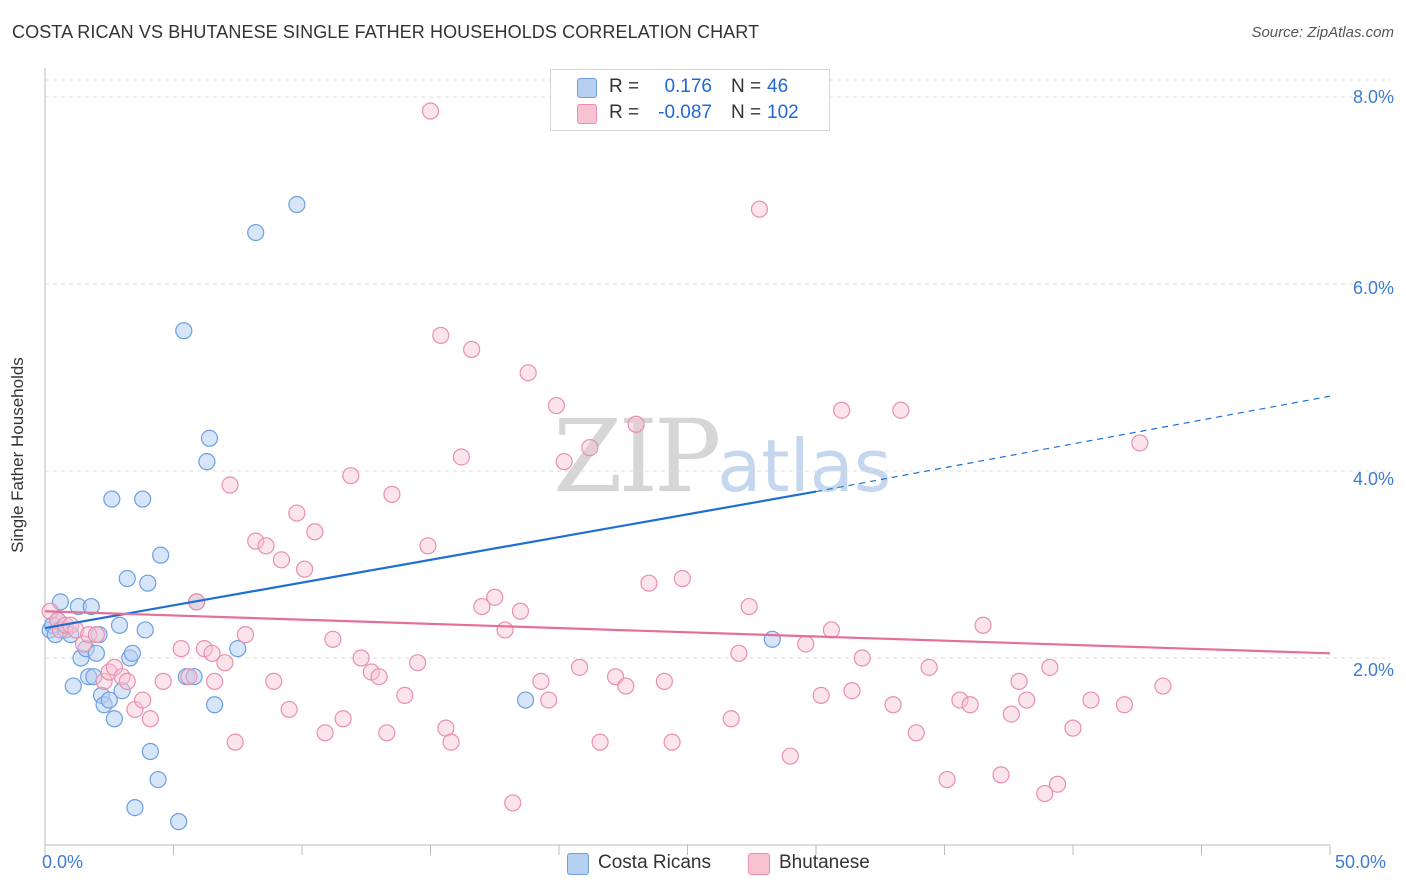 The width and height of the screenshot is (1406, 892). I want to click on n-label: N =, so click(746, 112).